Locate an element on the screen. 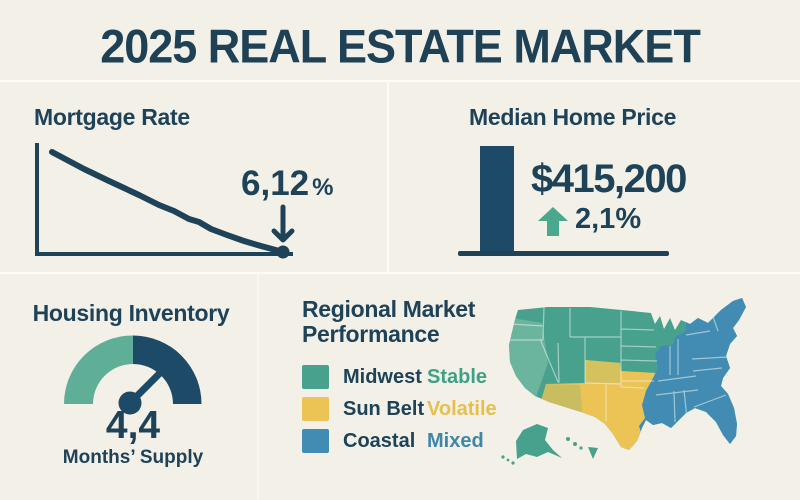  divider-vertical-bottom-row is located at coordinates (258, 387).